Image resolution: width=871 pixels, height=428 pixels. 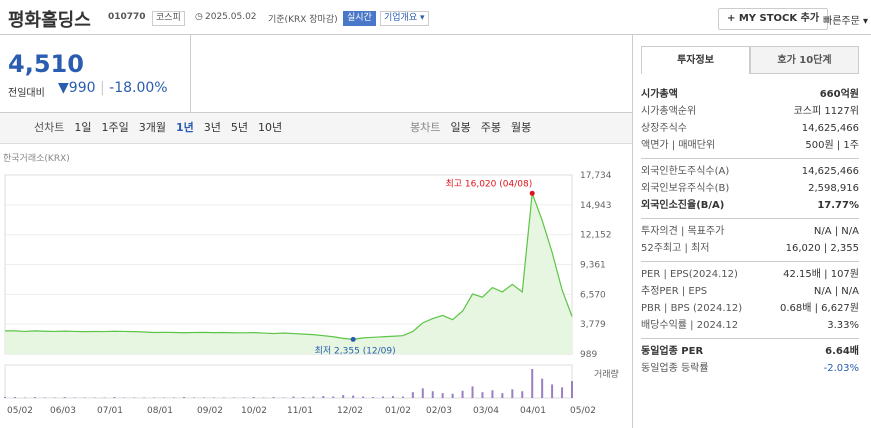 I want to click on market-tag: 코스피, so click(x=168, y=18).